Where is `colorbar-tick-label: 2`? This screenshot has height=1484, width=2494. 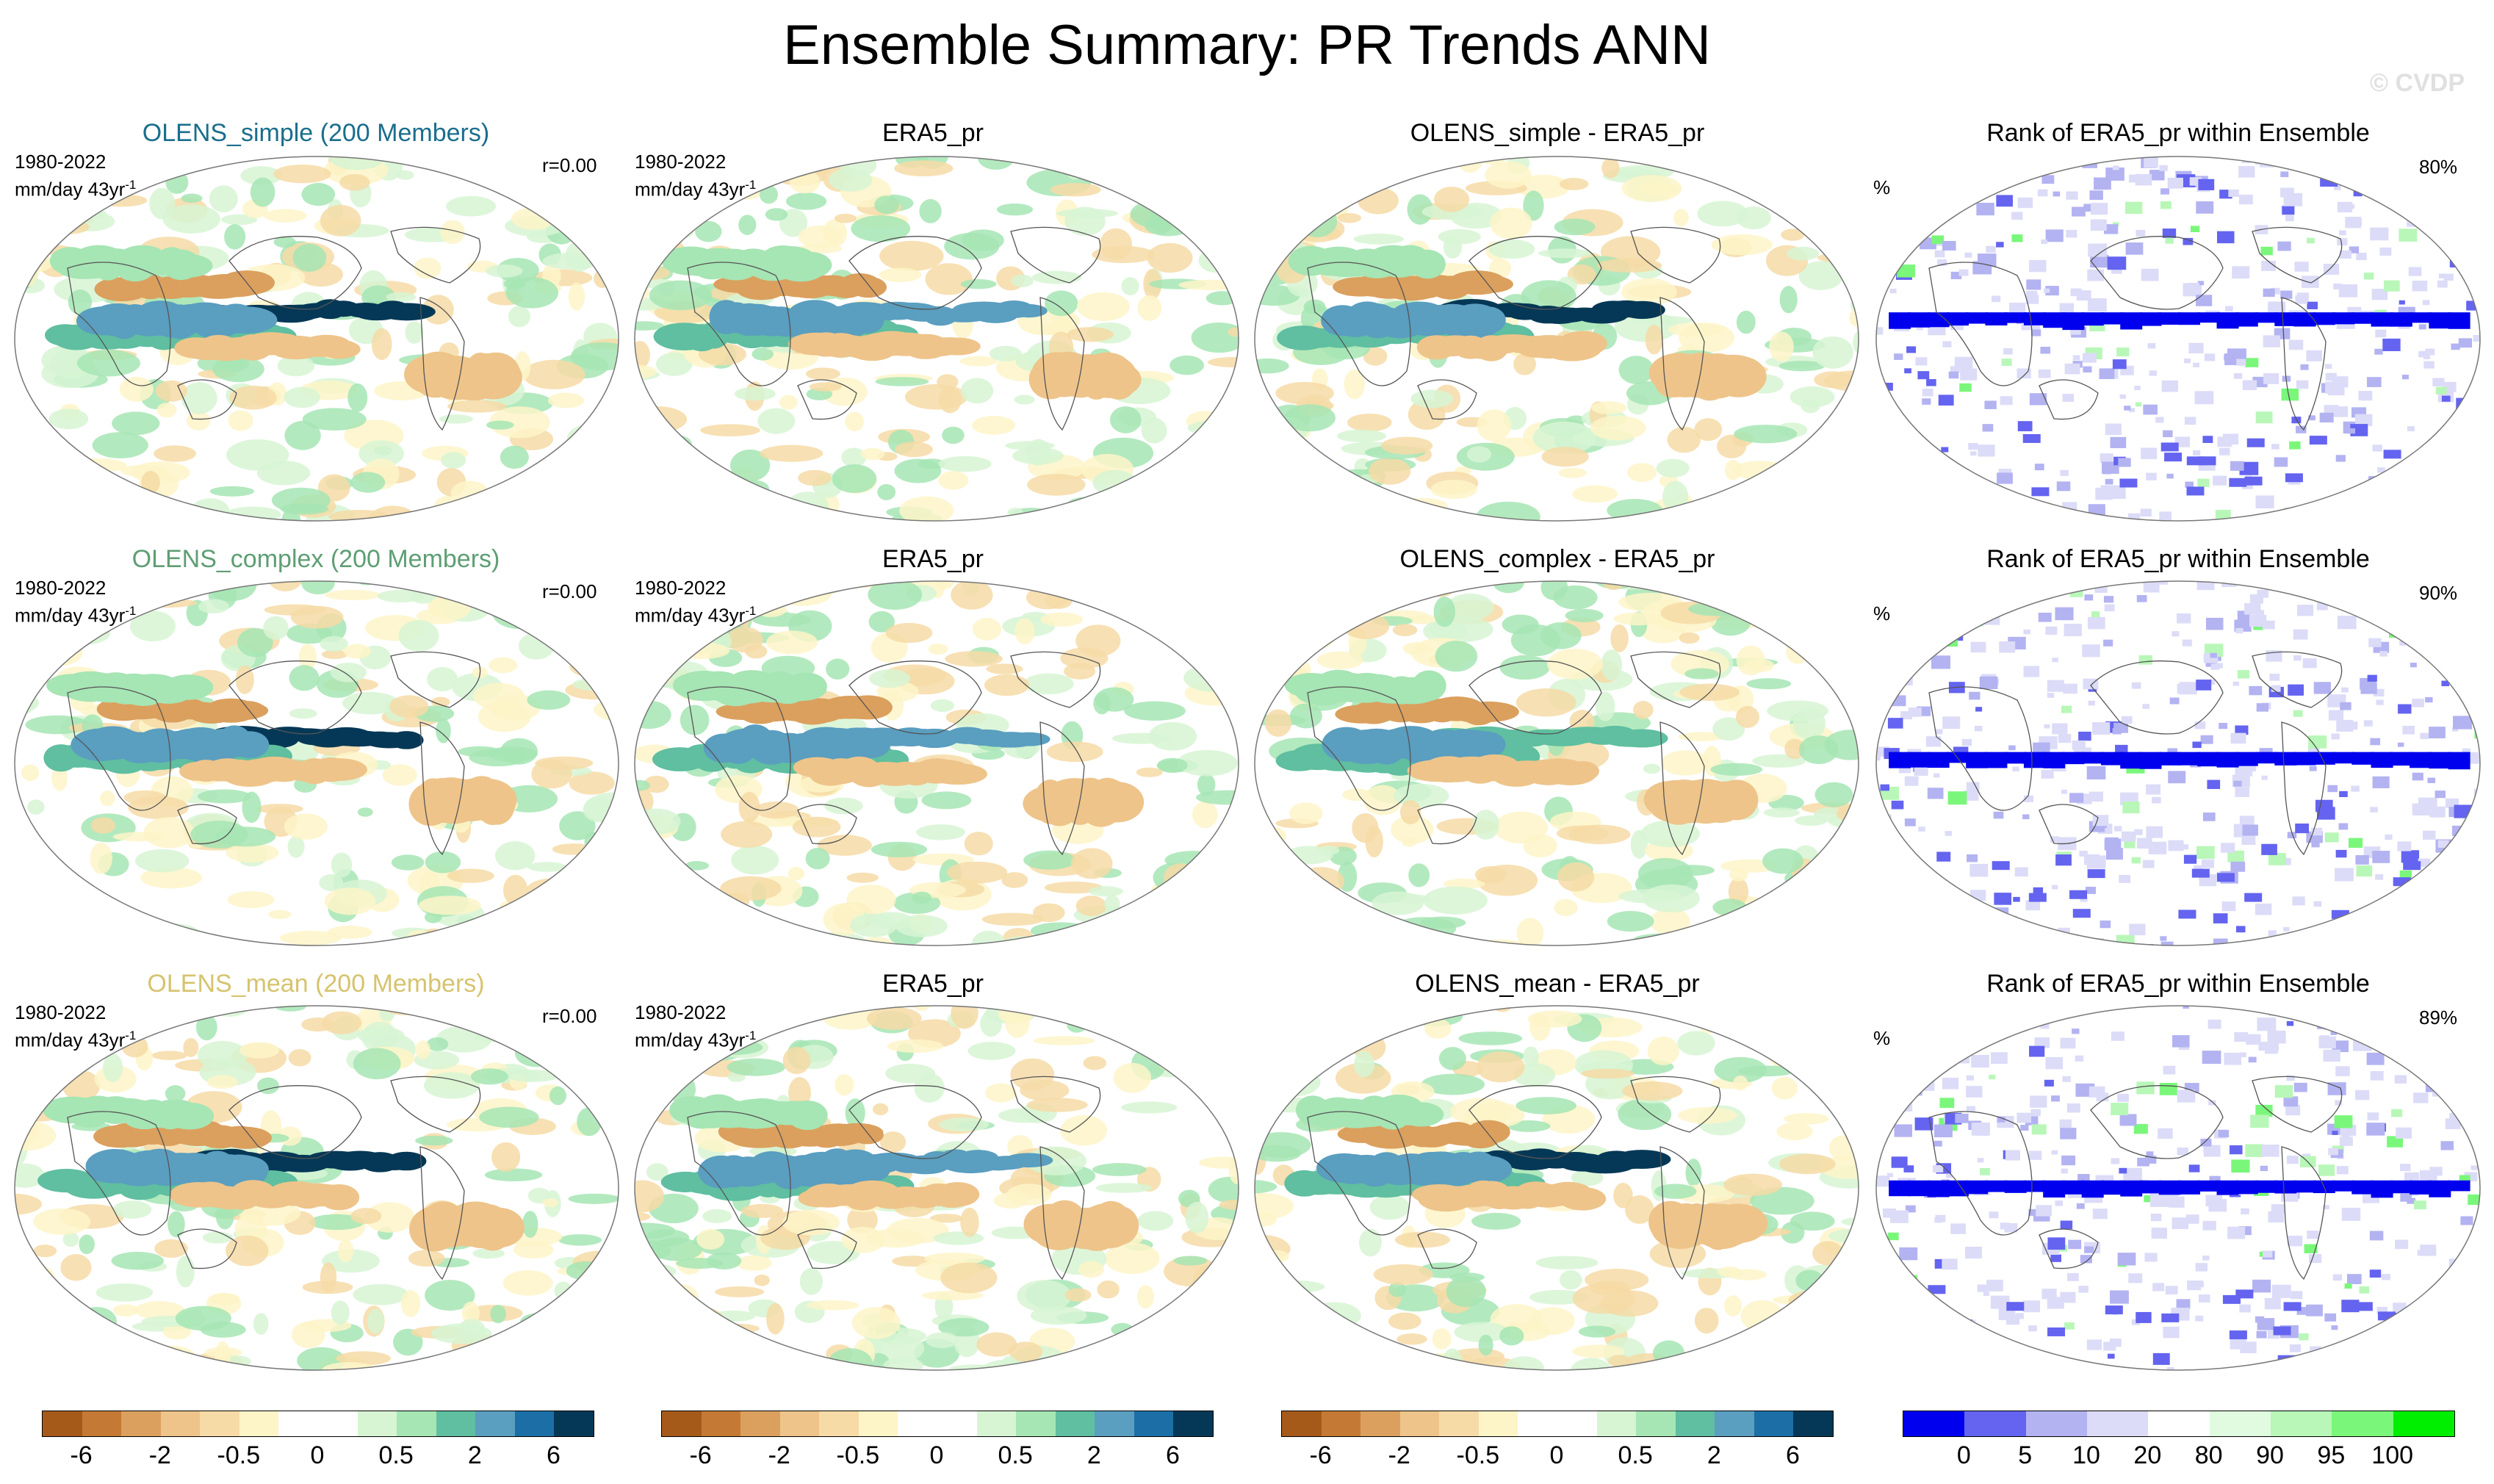 colorbar-tick-label: 2 is located at coordinates (1093, 1455).